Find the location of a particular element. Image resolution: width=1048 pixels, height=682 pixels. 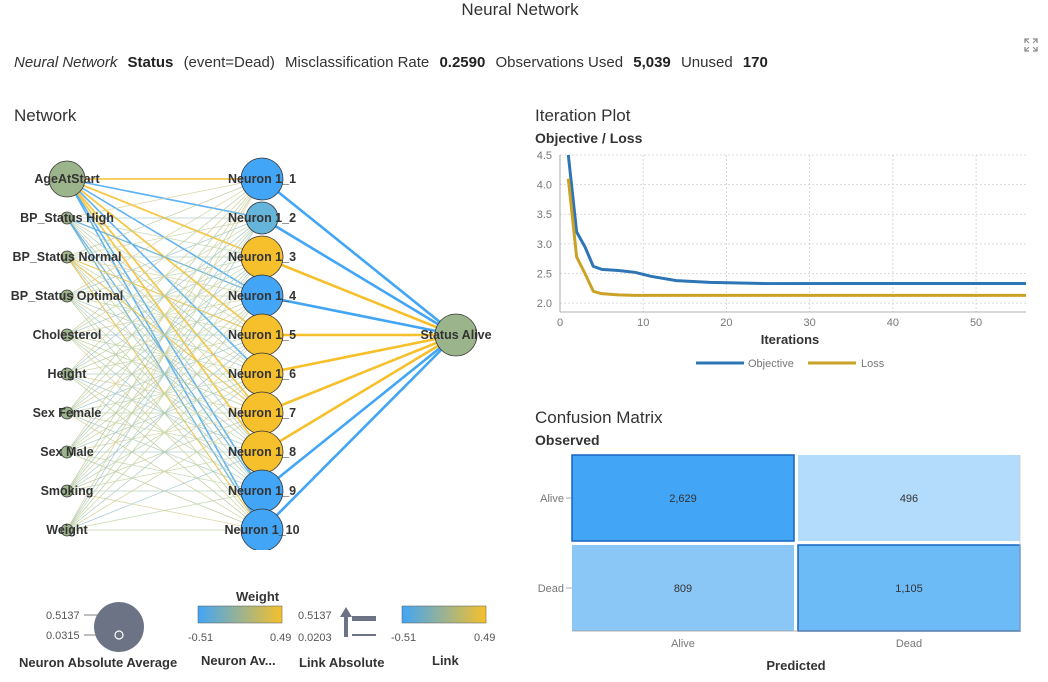

iteration-plot-subtitle: Objective / Loss is located at coordinates (589, 138).